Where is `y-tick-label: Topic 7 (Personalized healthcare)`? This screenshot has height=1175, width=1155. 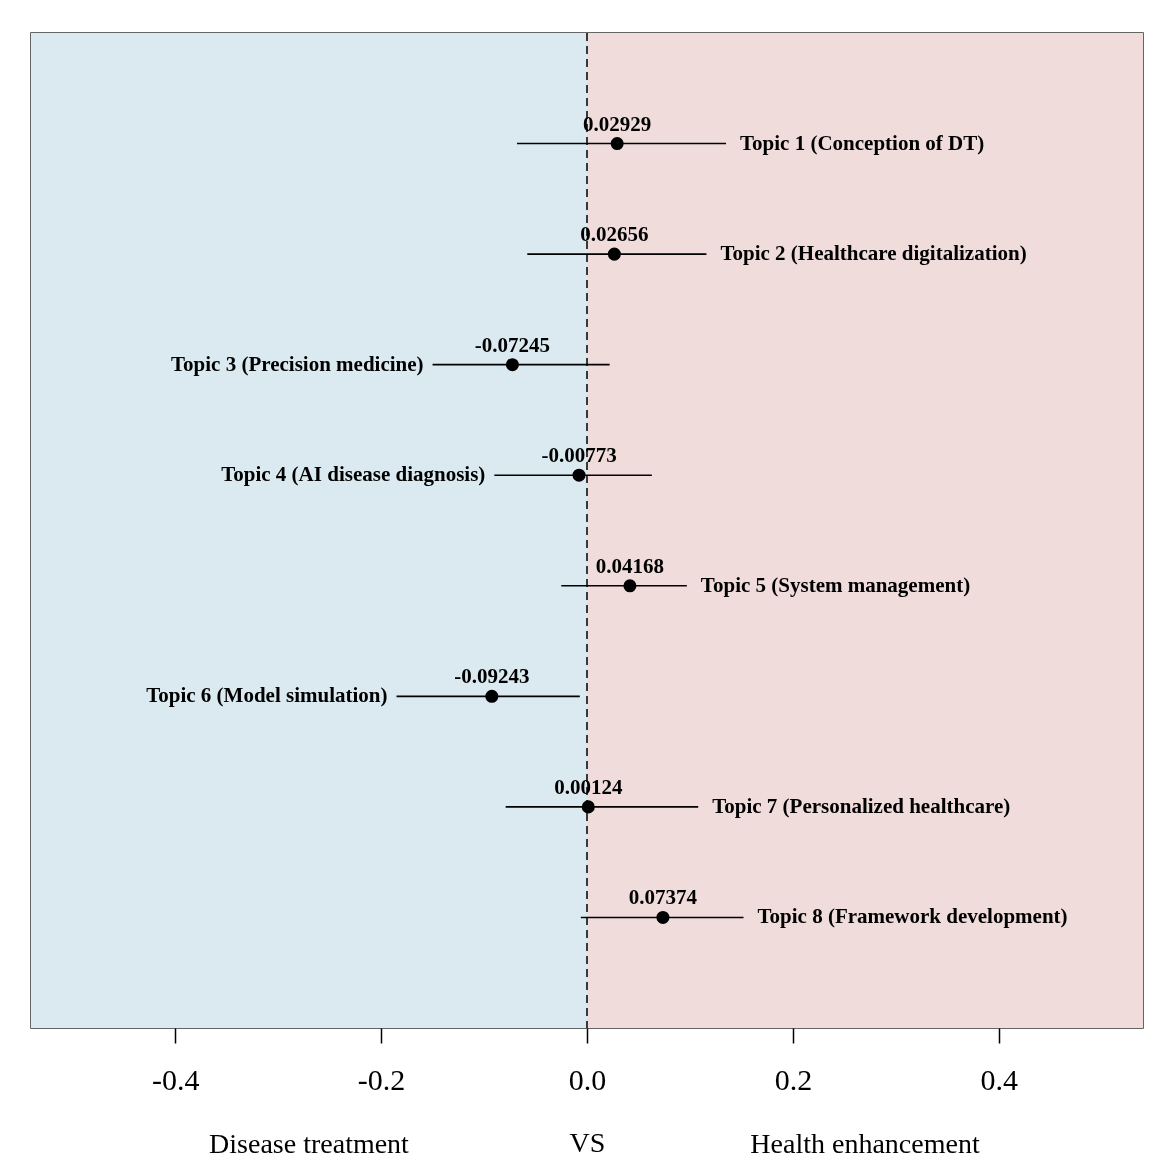
y-tick-label: Topic 7 (Personalized healthcare) is located at coordinates (861, 805).